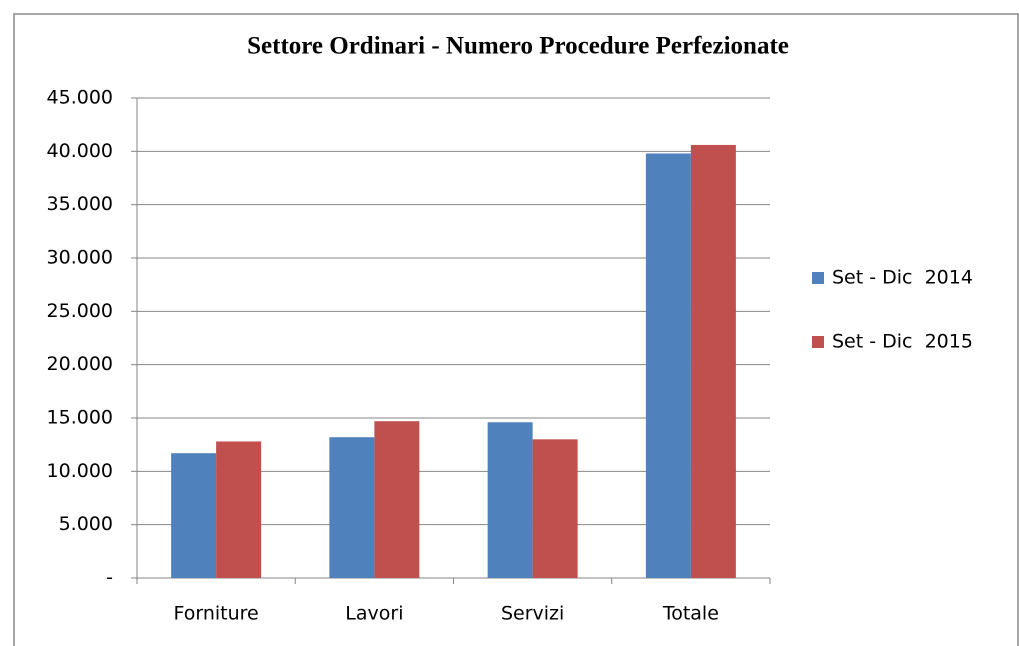  I want to click on legend-label: Set - Dic 2014, so click(902, 278).